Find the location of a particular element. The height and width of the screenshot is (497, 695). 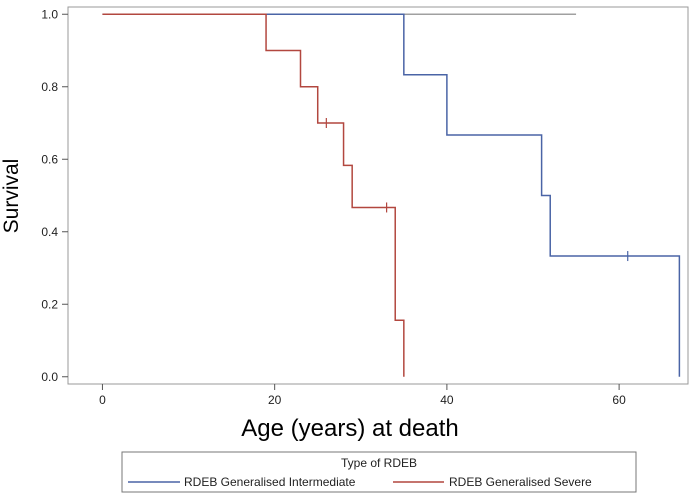

y-tick-label: 0.0 is located at coordinates (49, 377).